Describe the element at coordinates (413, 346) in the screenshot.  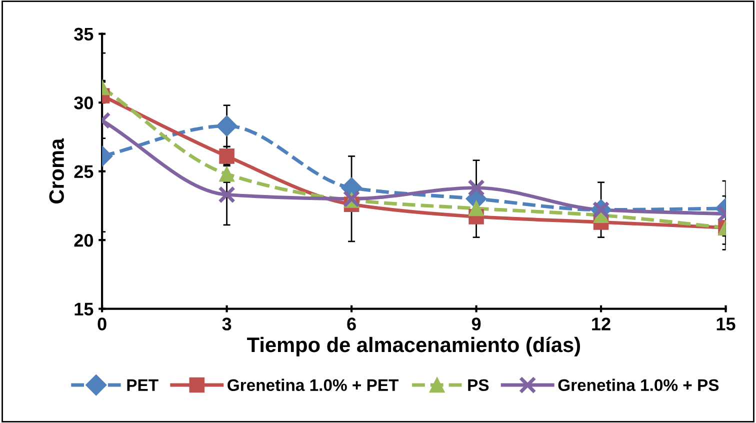
I see `x-axis-title: Tiempo de almacenamiento (días)` at that location.